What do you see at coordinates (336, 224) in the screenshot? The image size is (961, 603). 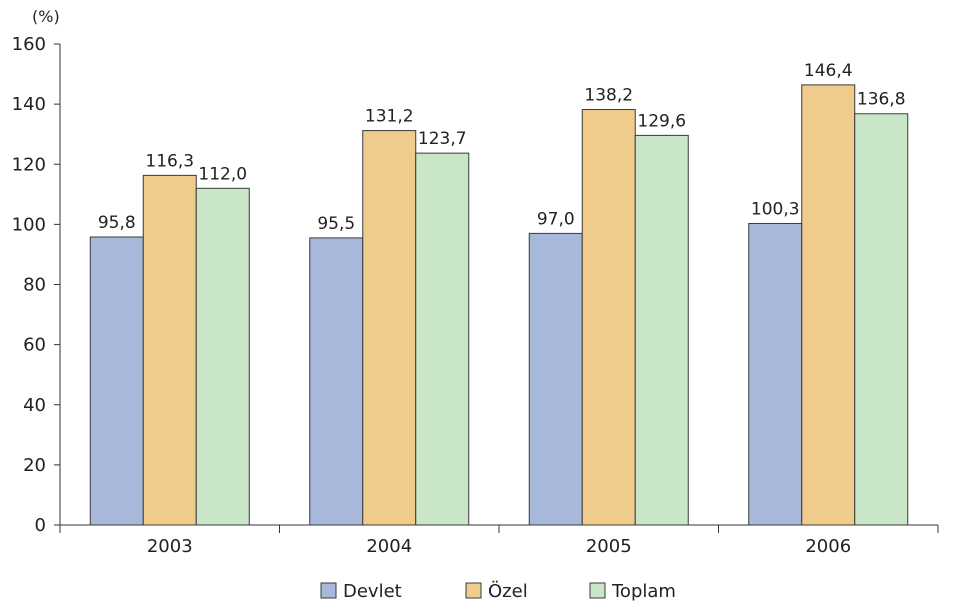 I see `bar-value-label: 95,5` at bounding box center [336, 224].